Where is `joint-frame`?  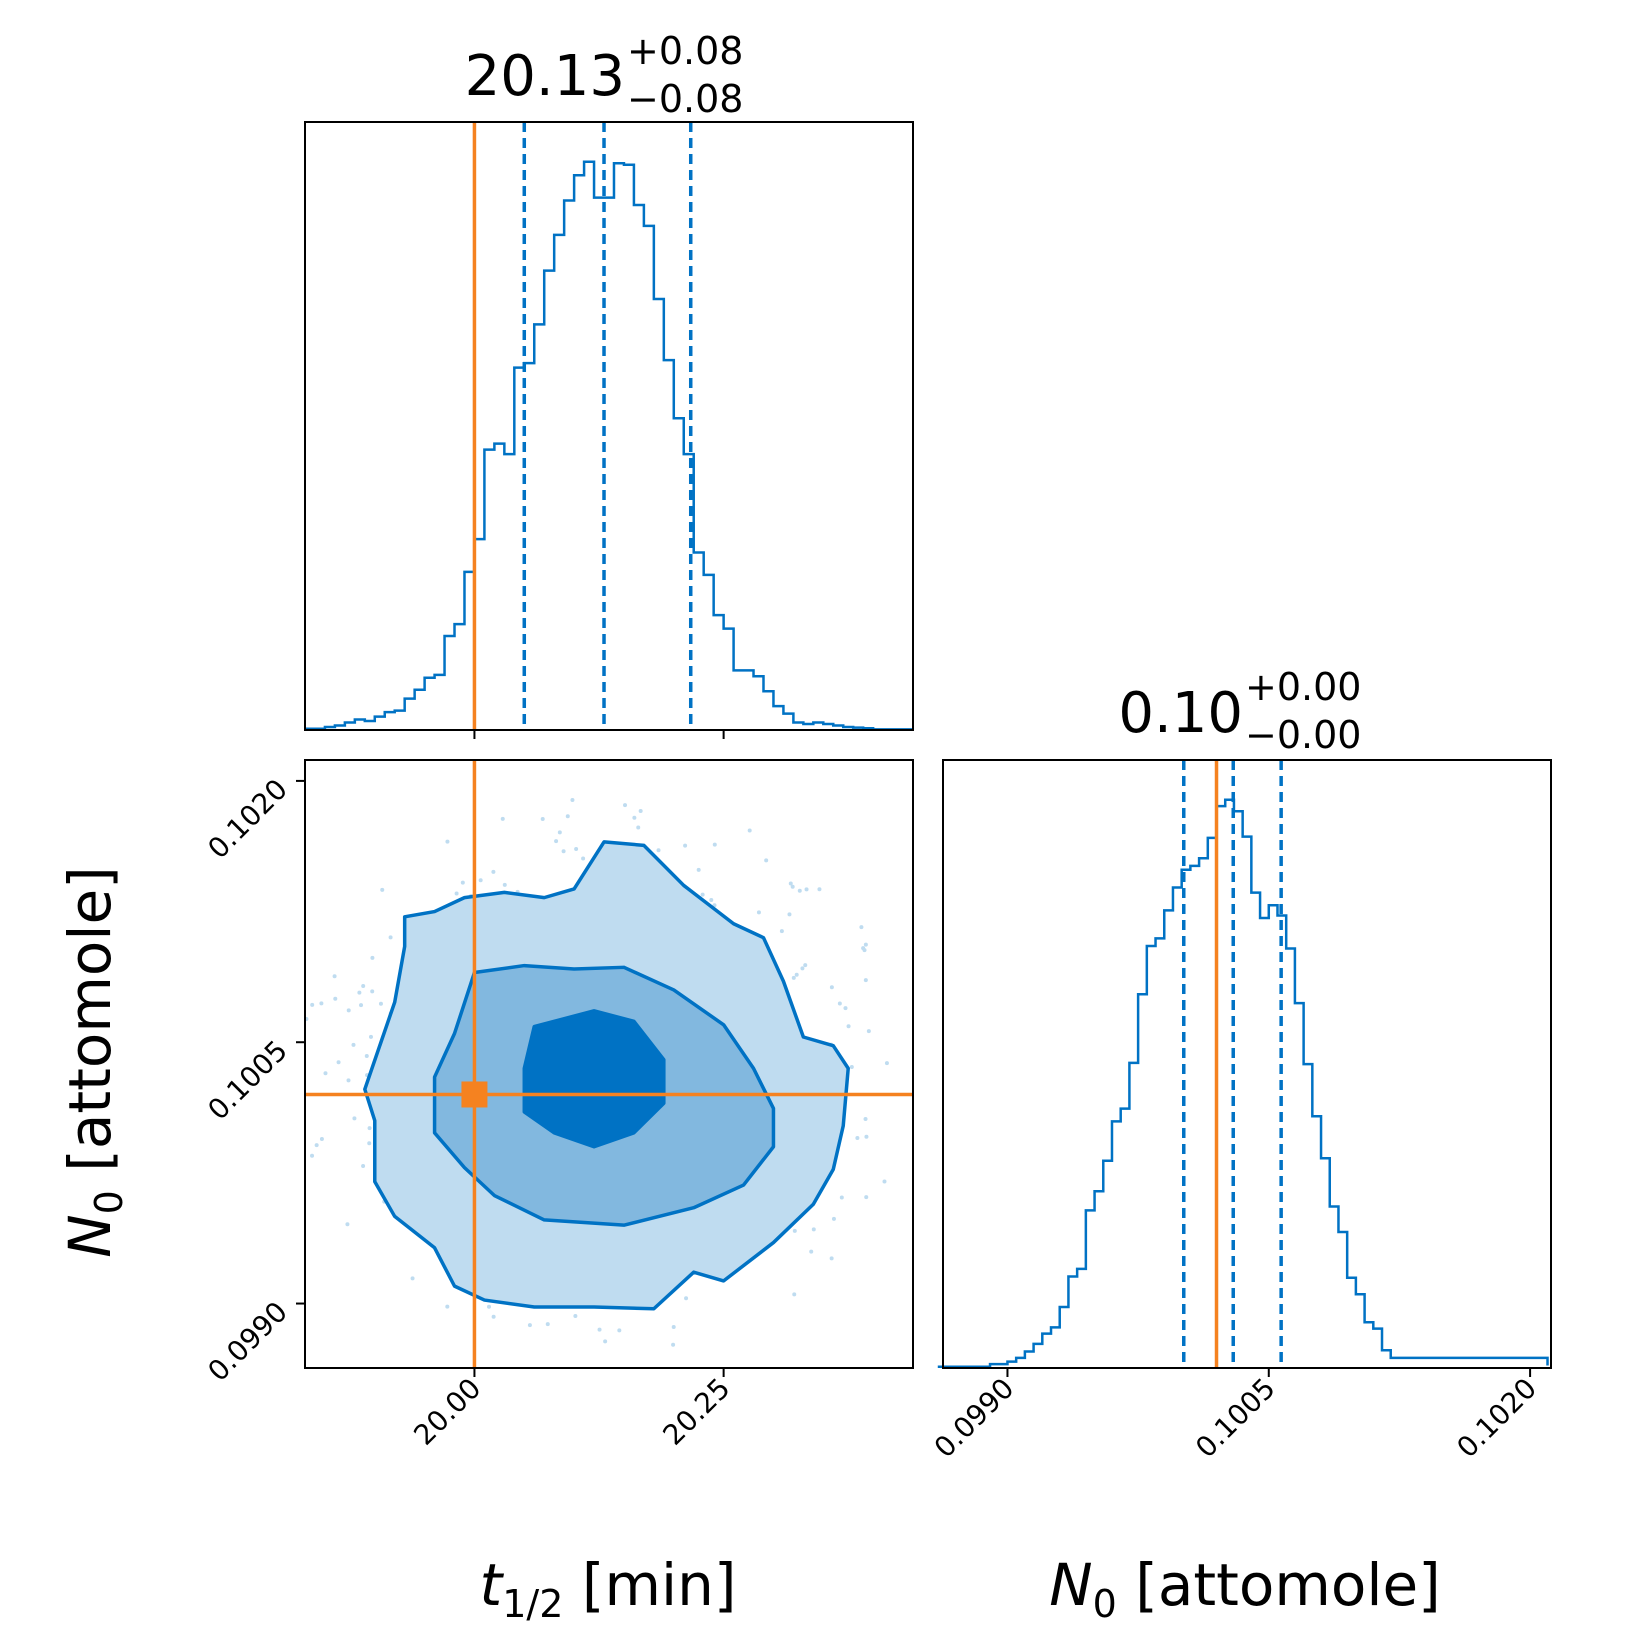
joint-frame is located at coordinates (609, 1064).